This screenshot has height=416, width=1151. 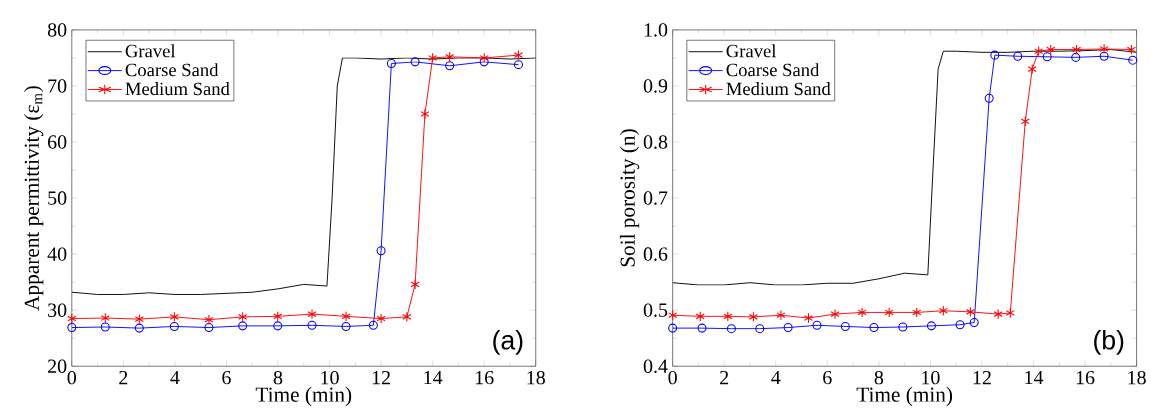 I want to click on y-tick-label: 0.7, so click(x=655, y=198).